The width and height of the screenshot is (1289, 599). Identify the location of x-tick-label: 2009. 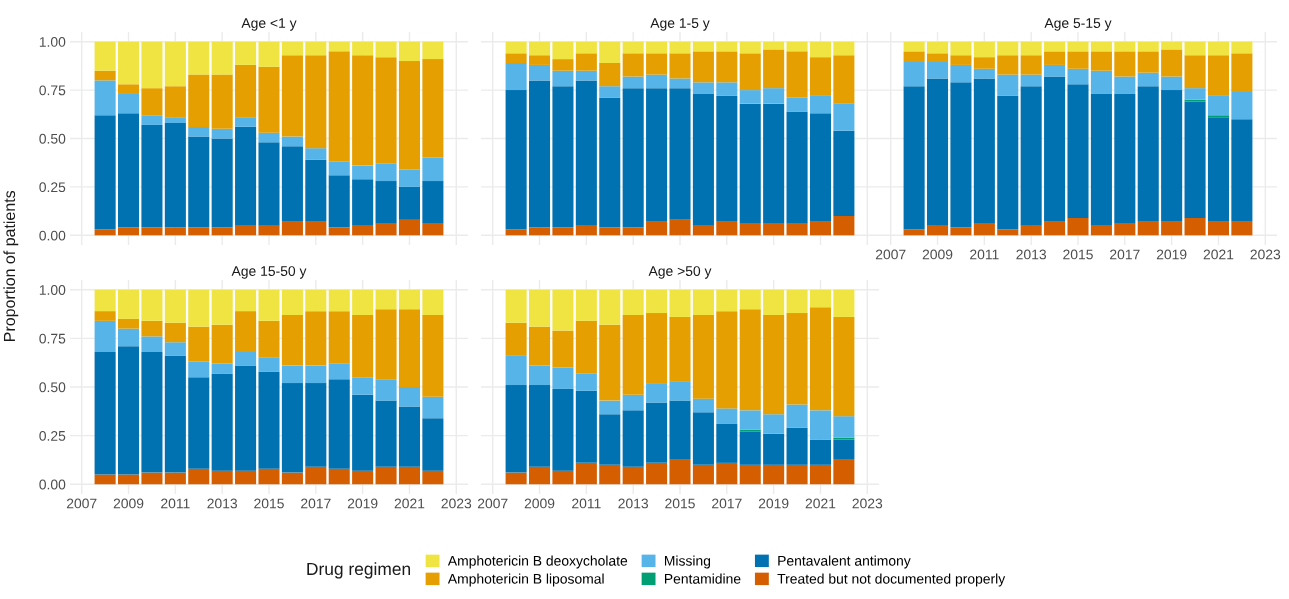
(539, 503).